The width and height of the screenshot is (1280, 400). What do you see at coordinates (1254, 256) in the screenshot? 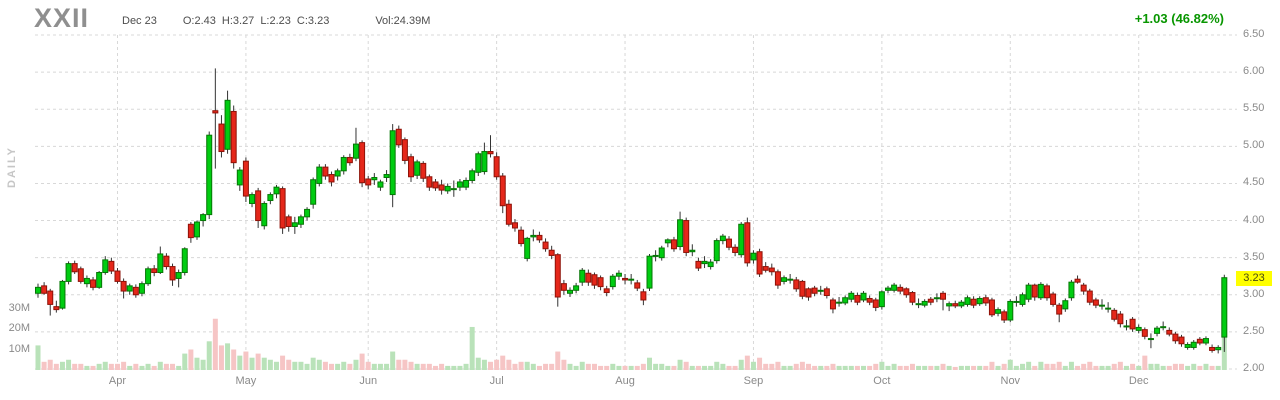
I see `price-tick-label: 3.50` at bounding box center [1254, 256].